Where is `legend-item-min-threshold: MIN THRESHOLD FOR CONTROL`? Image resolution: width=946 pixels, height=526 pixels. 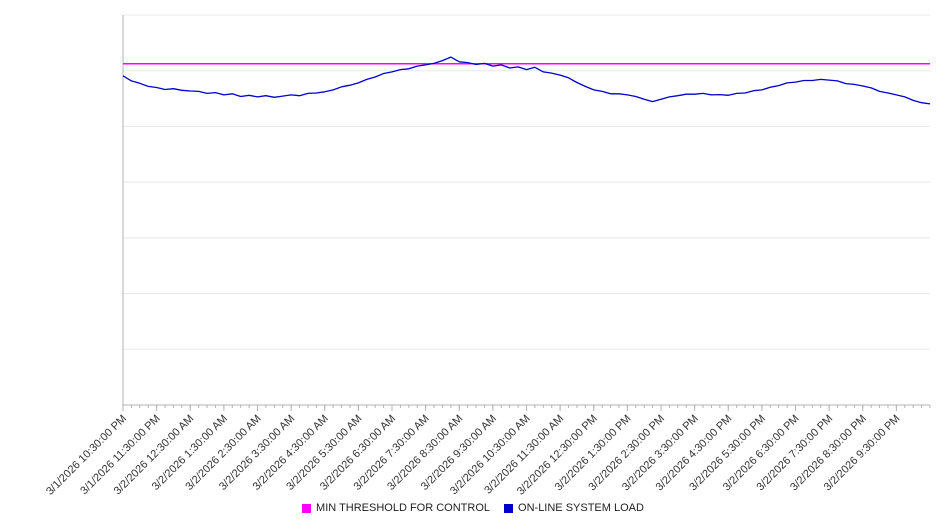 legend-item-min-threshold: MIN THRESHOLD FOR CONTROL is located at coordinates (396, 508).